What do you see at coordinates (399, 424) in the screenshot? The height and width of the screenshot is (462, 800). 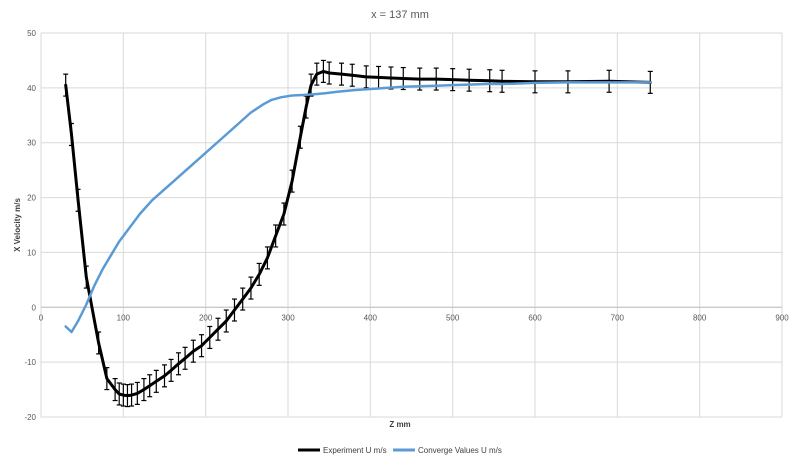 I see `x-axis-title: Z mm` at bounding box center [399, 424].